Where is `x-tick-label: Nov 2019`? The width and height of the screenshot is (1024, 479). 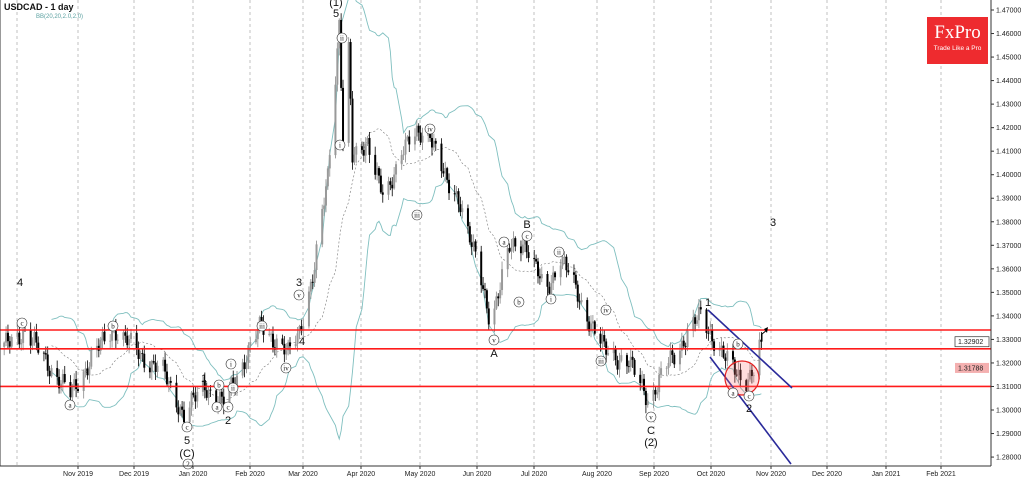
x-tick-label: Nov 2019 is located at coordinates (78, 474).